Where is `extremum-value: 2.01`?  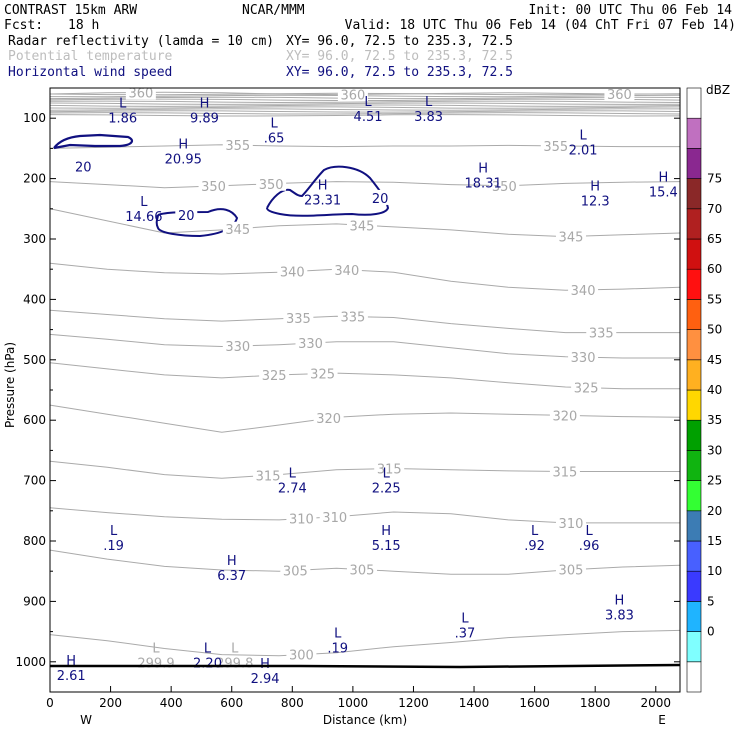 extremum-value: 2.01 is located at coordinates (583, 150).